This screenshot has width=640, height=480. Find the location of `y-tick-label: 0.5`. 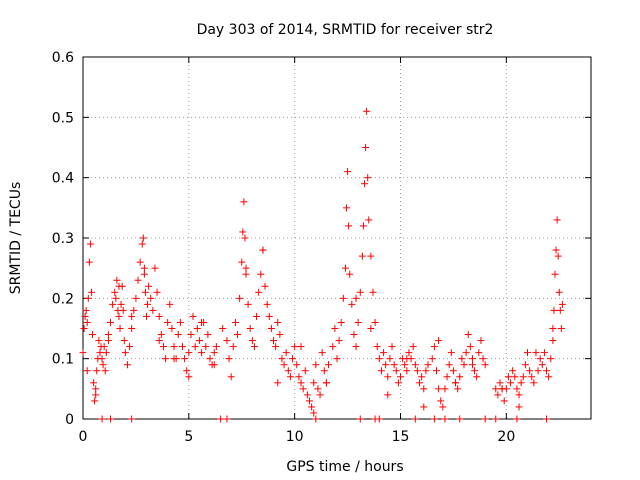

y-tick-label: 0.5 is located at coordinates (63, 118).